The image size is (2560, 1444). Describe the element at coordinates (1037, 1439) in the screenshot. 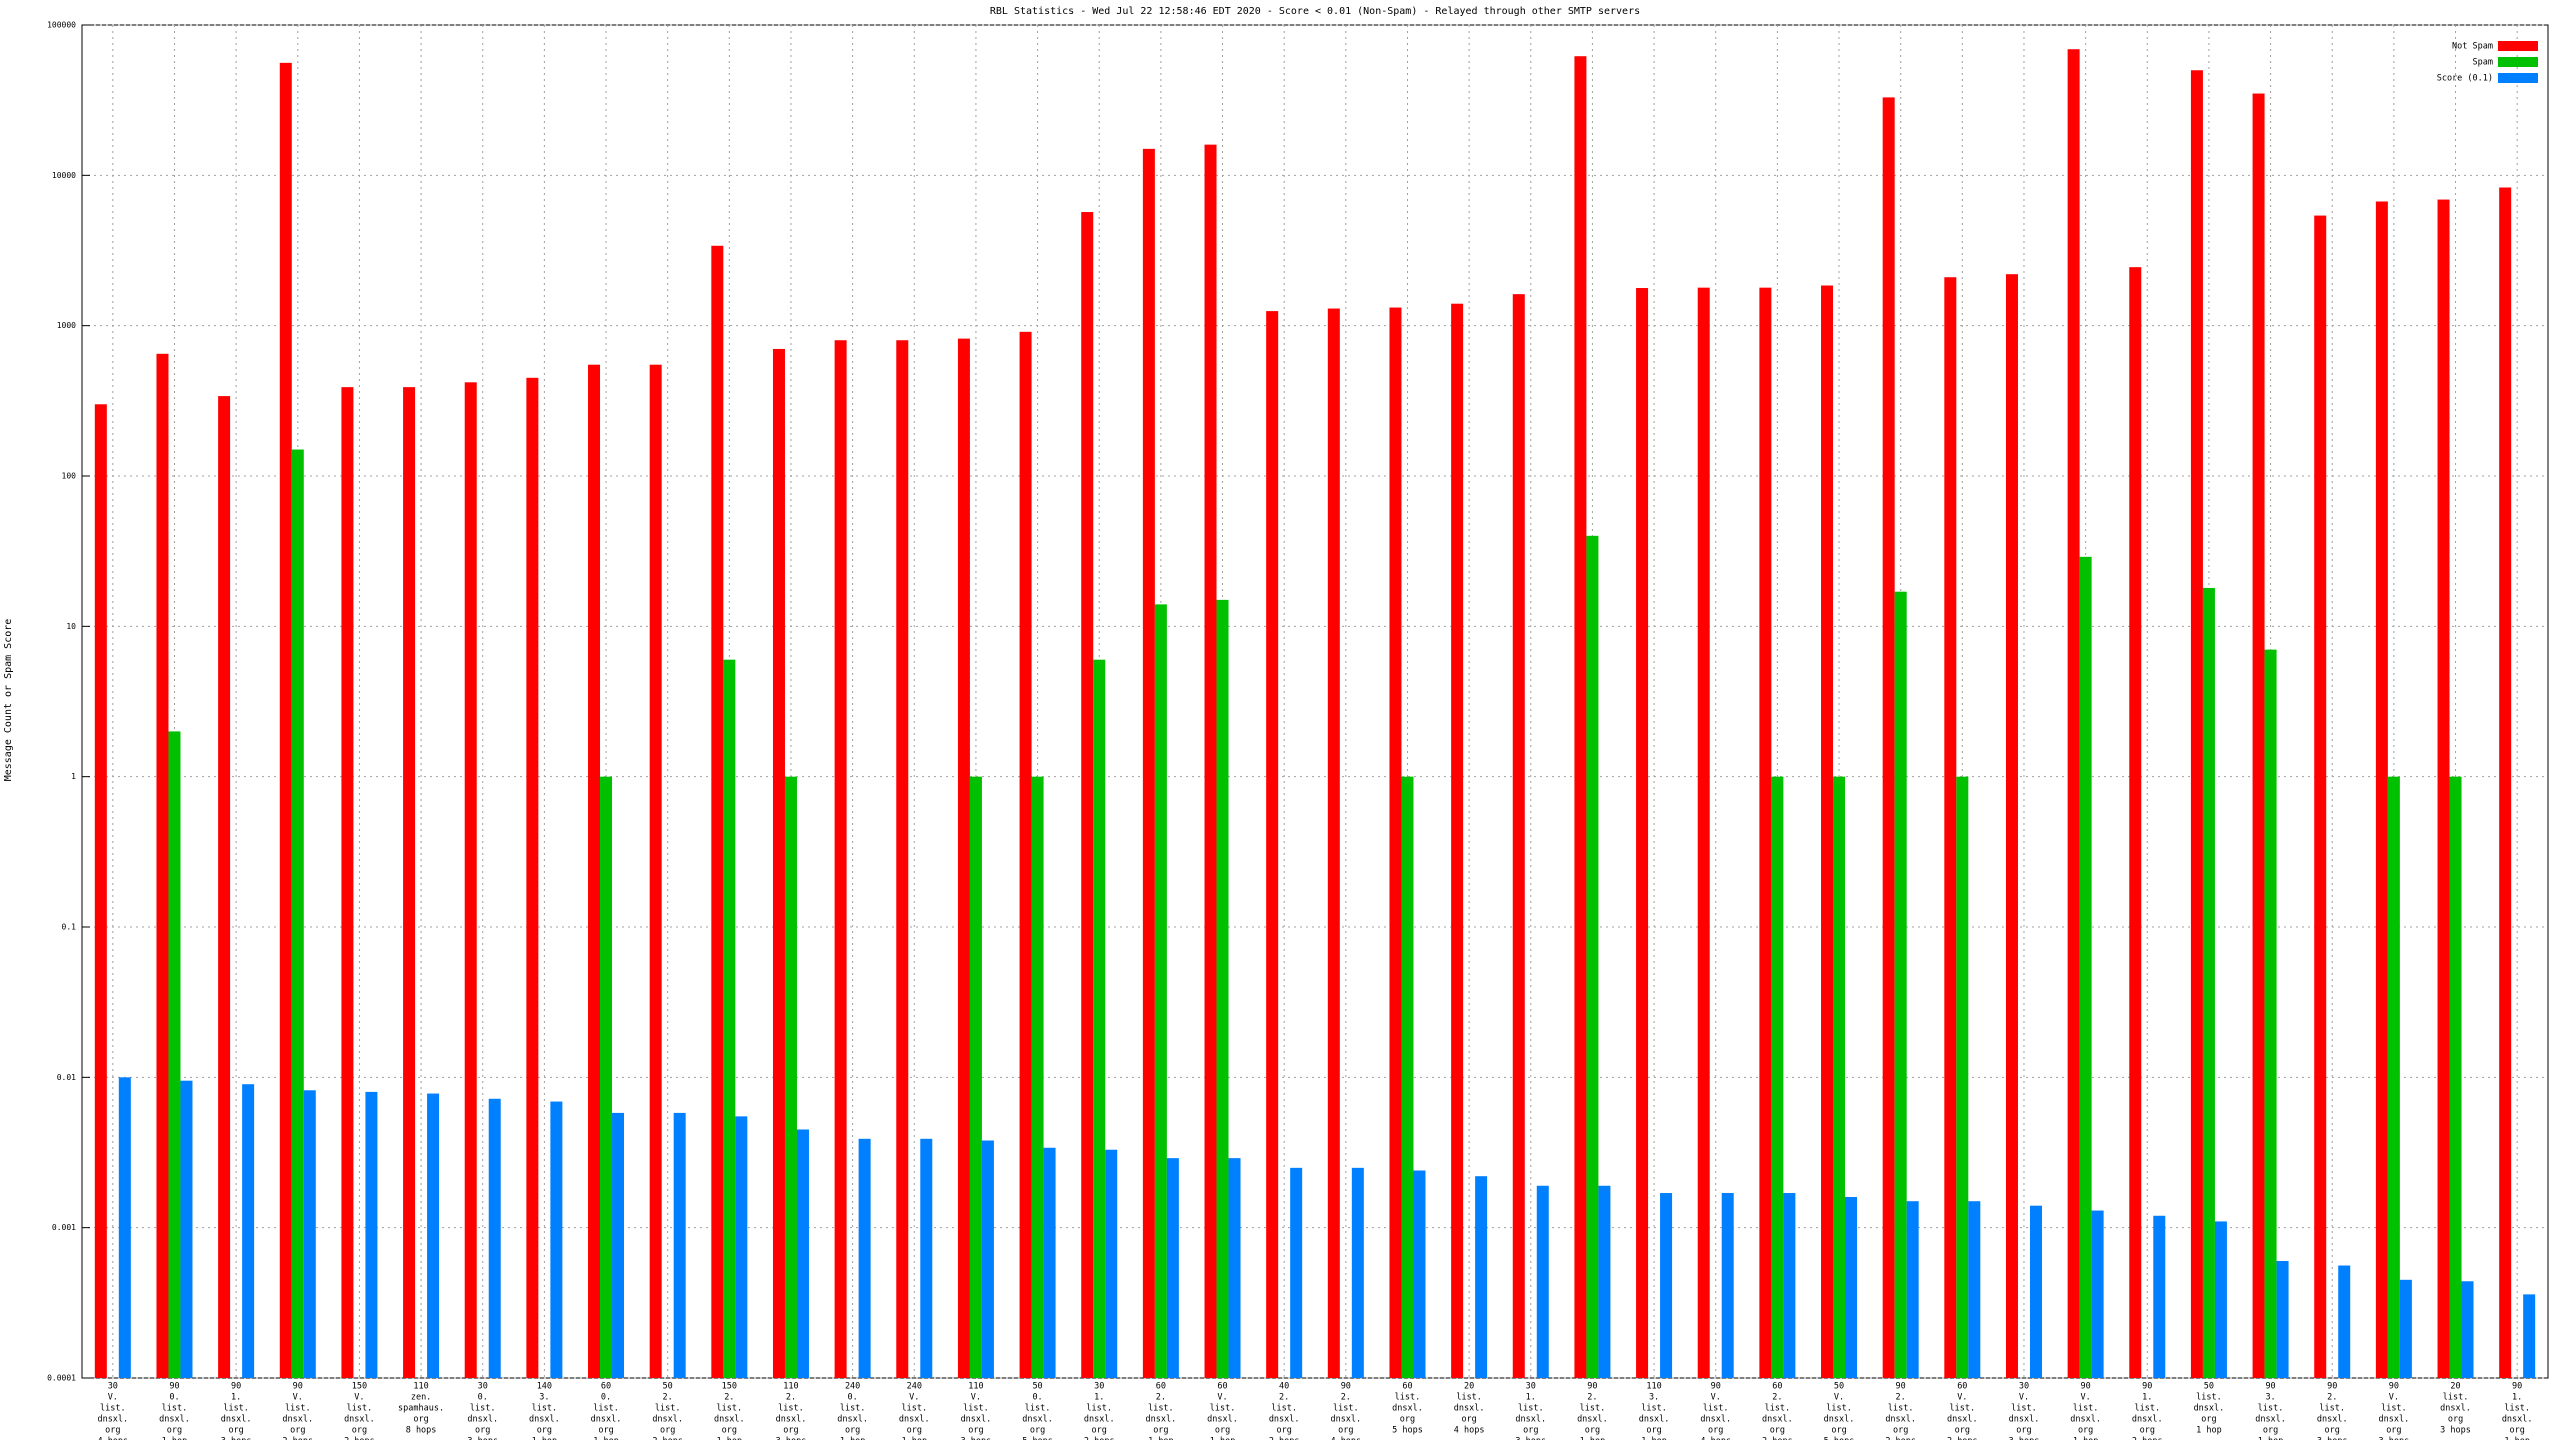

I see `x-tick-label: 5 hops` at that location.